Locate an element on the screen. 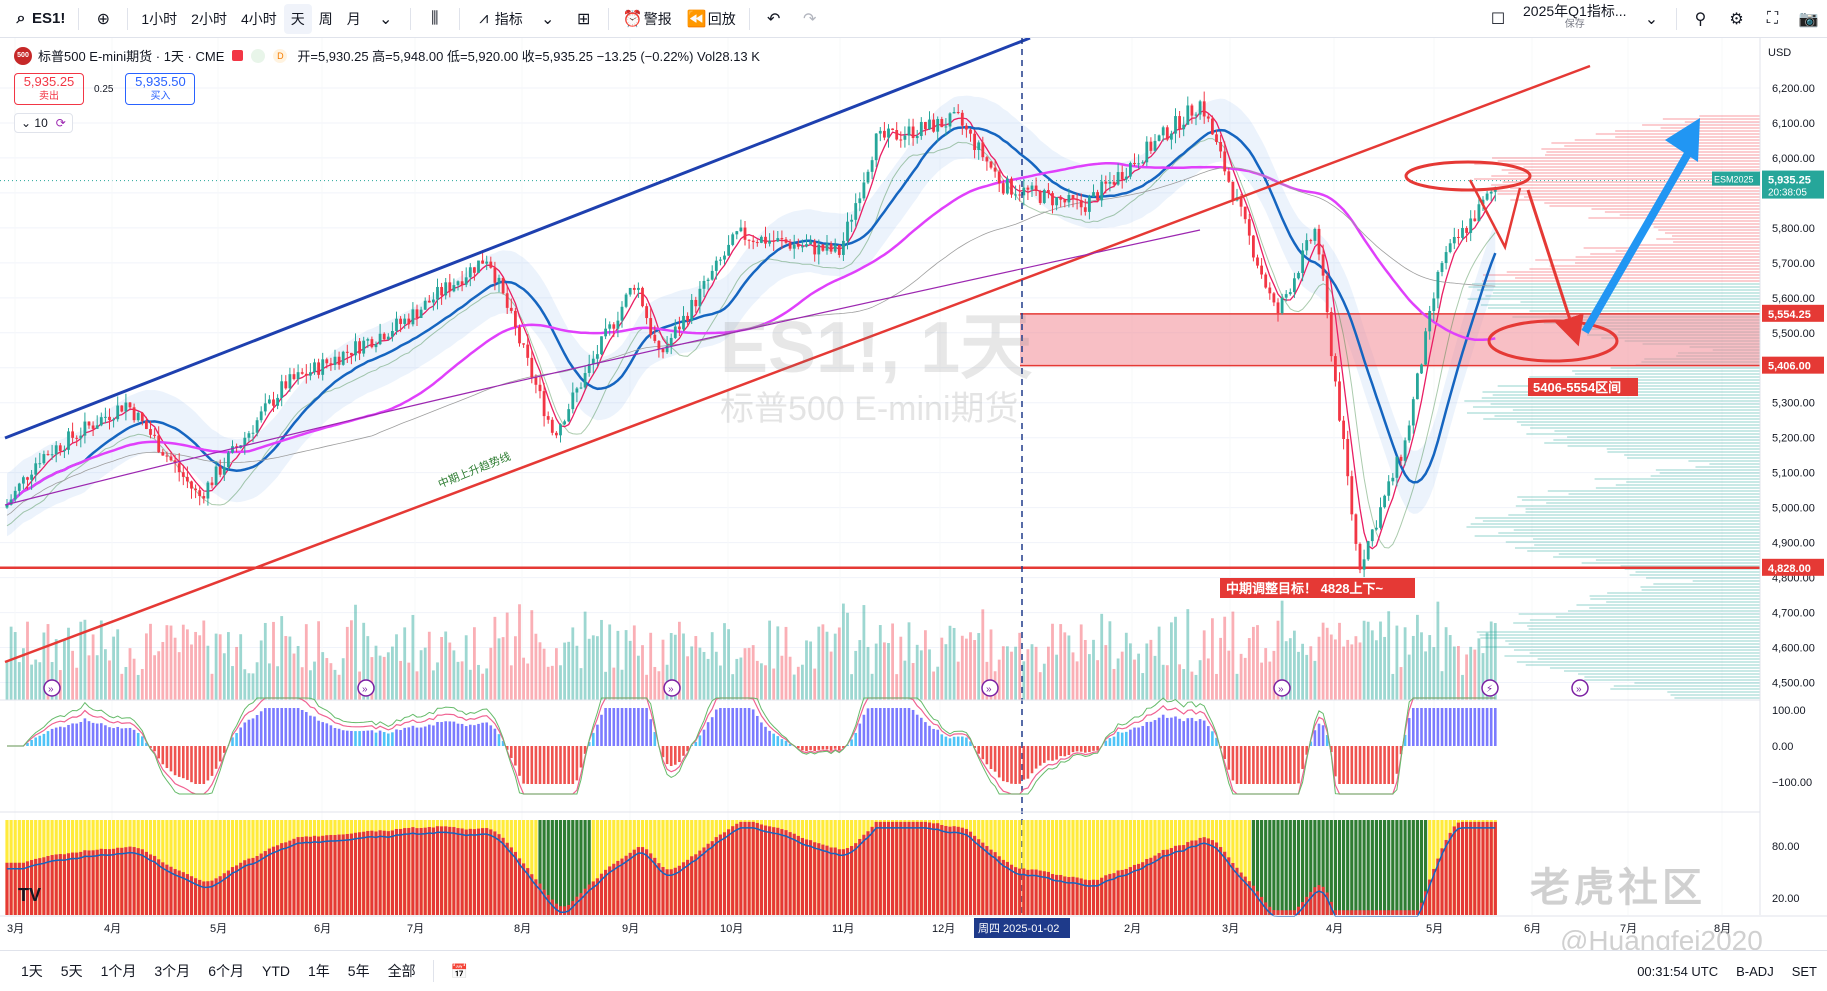 Image resolution: width=1827 pixels, height=991 pixels. range-5y: 5年 is located at coordinates (358, 971).